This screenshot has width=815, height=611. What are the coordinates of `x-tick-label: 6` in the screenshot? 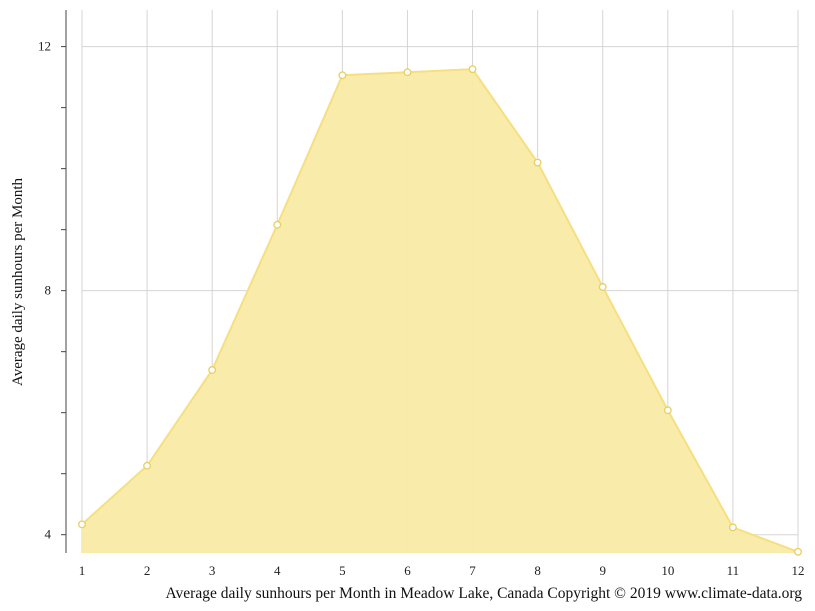 It's located at (407, 570).